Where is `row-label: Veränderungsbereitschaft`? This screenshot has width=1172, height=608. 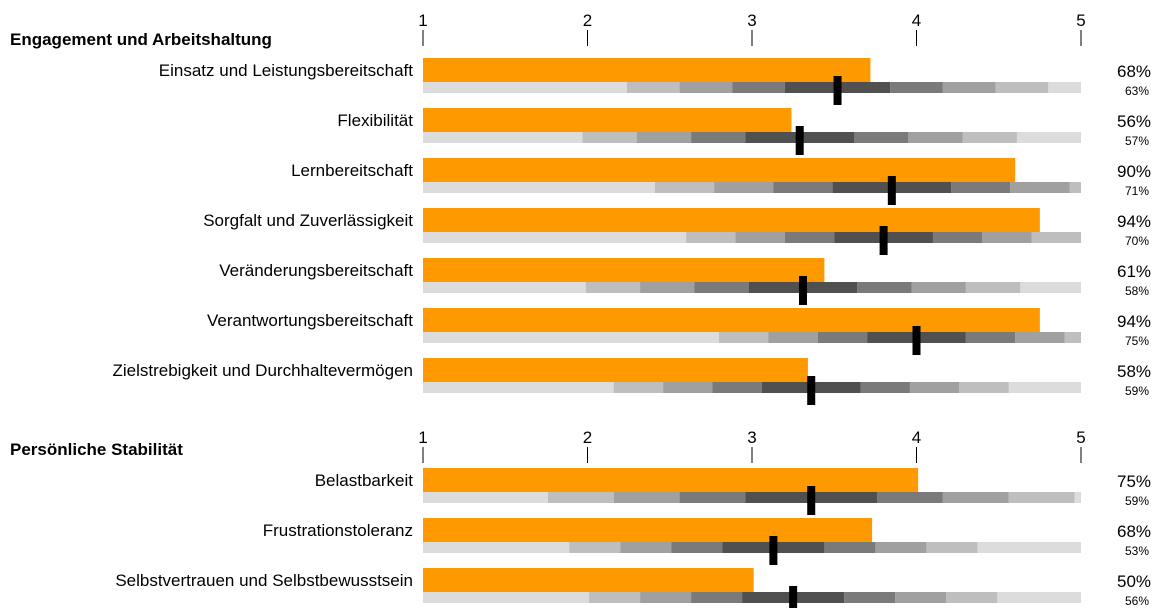 row-label: Veränderungsbereitschaft is located at coordinates (316, 270).